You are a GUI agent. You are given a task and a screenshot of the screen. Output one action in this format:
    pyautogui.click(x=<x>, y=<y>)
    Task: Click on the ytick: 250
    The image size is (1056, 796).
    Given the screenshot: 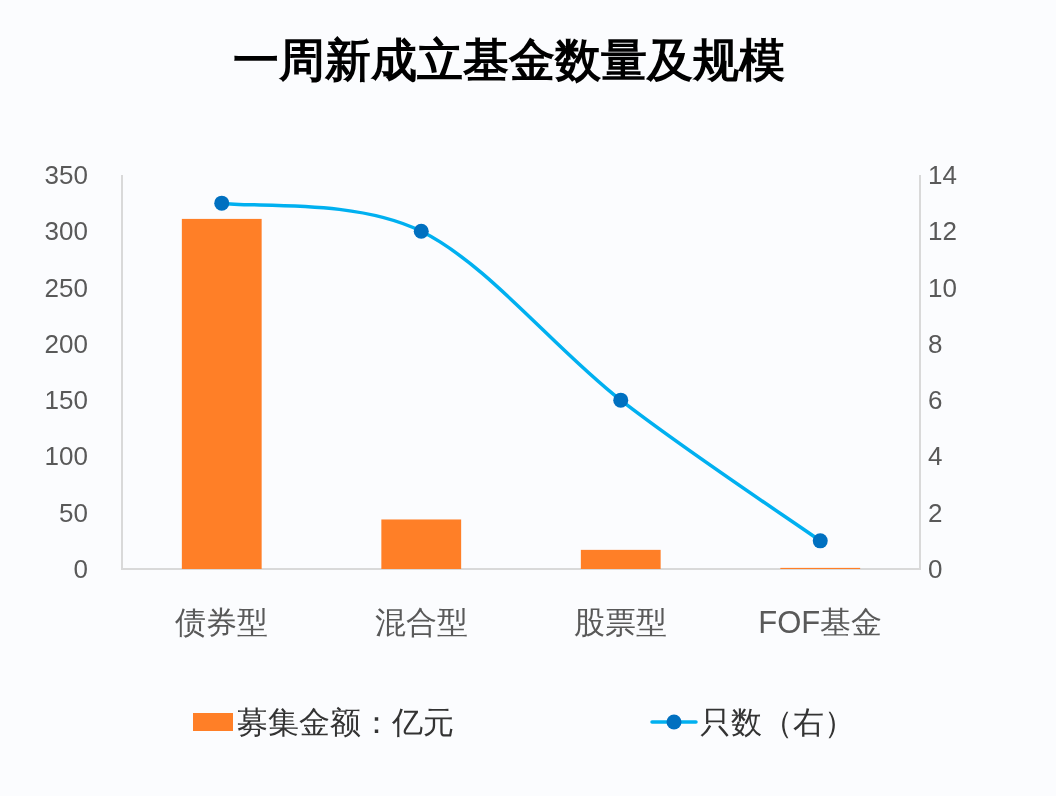 What is the action you would take?
    pyautogui.click(x=66, y=287)
    